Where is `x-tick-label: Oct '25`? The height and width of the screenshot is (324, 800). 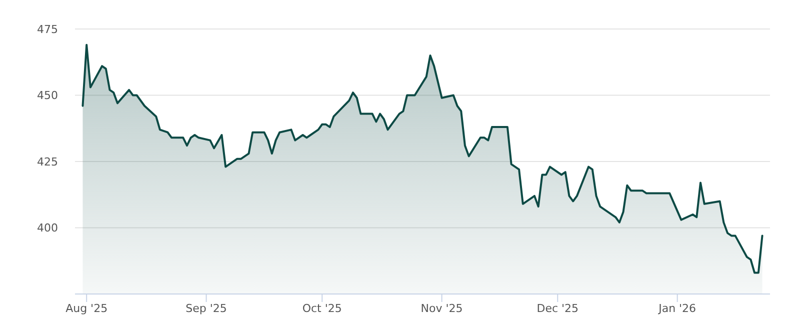 x-tick-label: Oct '25 is located at coordinates (322, 308).